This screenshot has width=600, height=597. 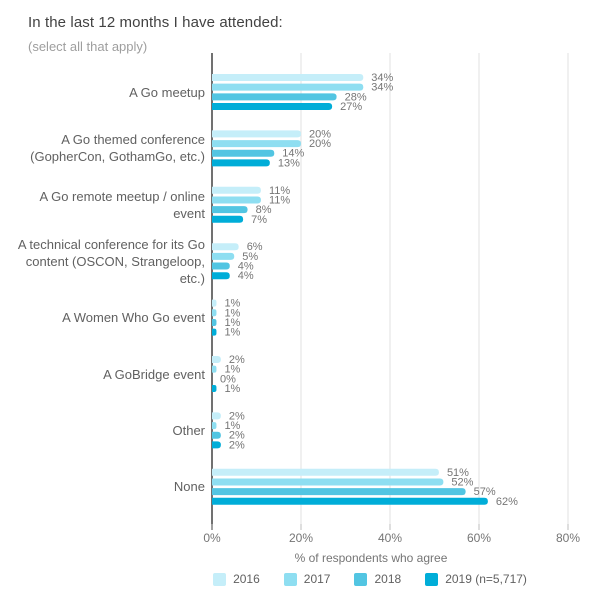 I want to click on bar-value-label: 14%, so click(x=293, y=154).